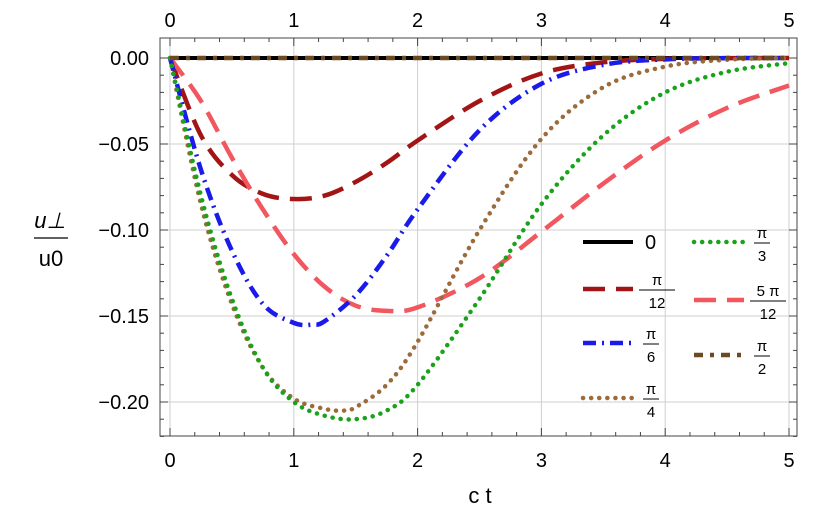  What do you see at coordinates (768, 314) in the screenshot?
I see `legend-label-den-5: 12` at bounding box center [768, 314].